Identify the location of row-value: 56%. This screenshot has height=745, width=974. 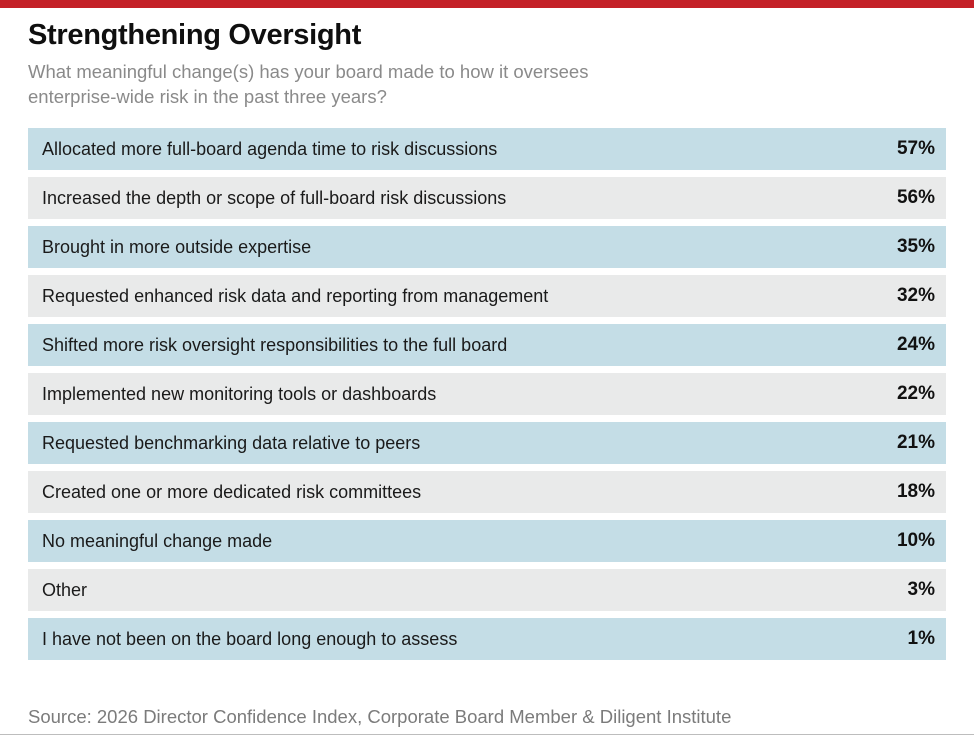
(915, 197).